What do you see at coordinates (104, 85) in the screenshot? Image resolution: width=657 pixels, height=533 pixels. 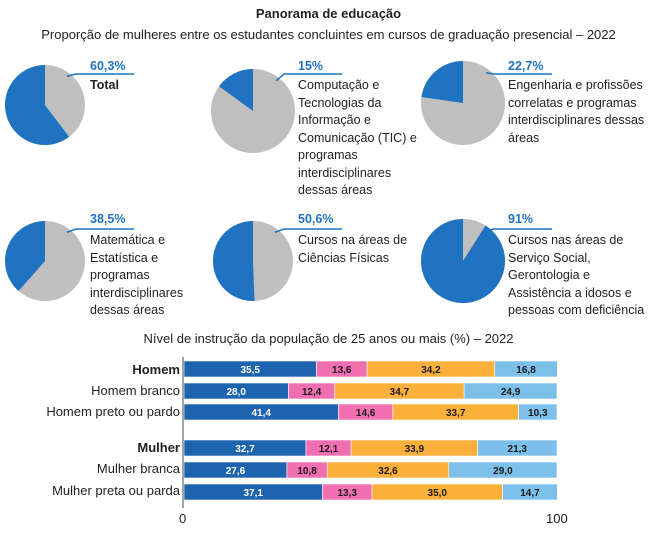 I see `pie-label-total: Total` at bounding box center [104, 85].